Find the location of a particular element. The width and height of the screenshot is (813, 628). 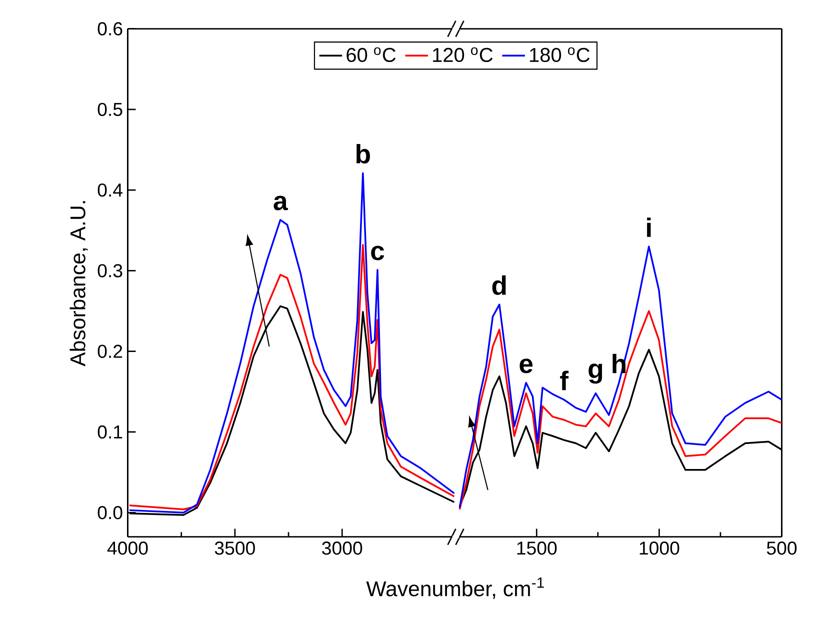

annotation: d is located at coordinates (499, 285).